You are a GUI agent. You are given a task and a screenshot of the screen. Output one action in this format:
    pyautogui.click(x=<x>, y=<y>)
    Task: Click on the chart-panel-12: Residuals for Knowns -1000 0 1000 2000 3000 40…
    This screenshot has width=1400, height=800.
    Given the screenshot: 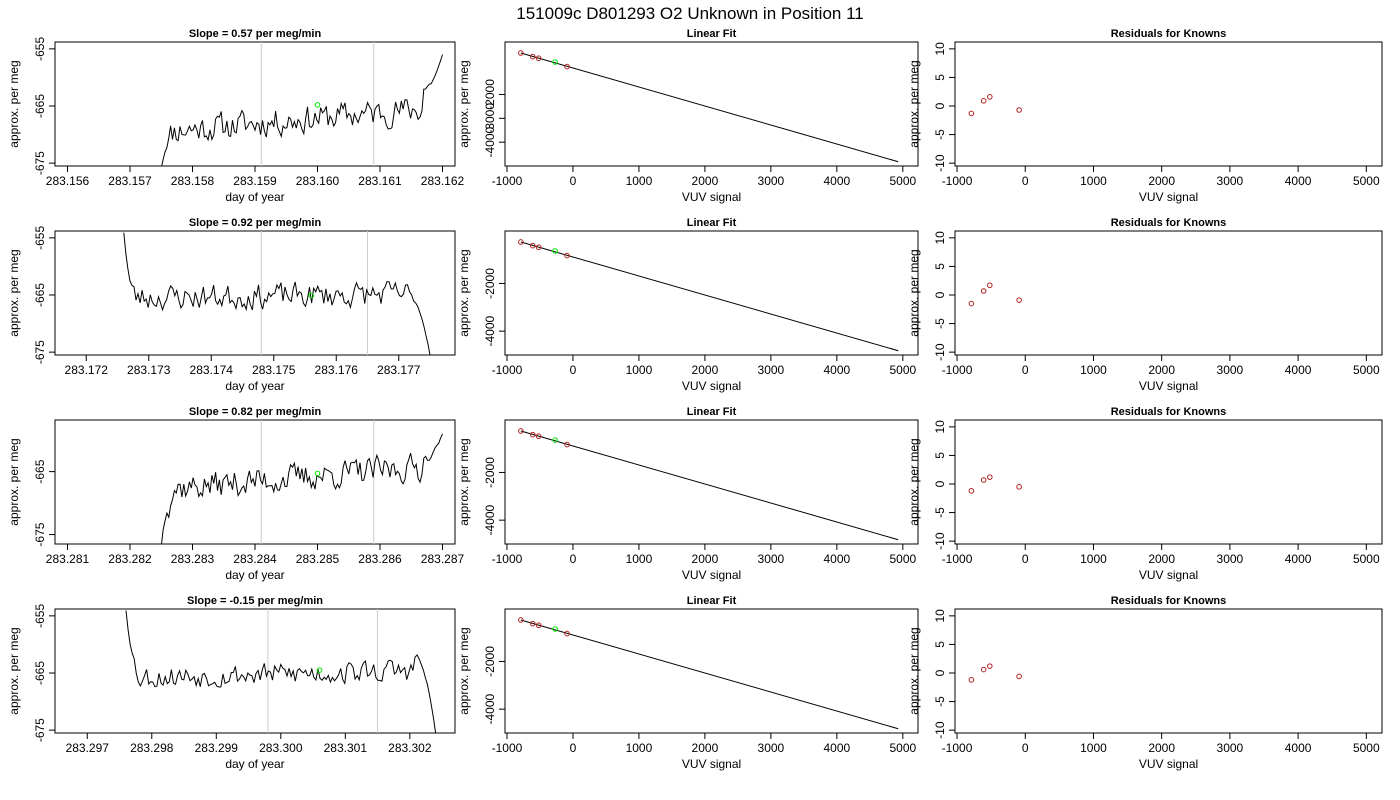 What is the action you would take?
    pyautogui.click(x=1145, y=683)
    